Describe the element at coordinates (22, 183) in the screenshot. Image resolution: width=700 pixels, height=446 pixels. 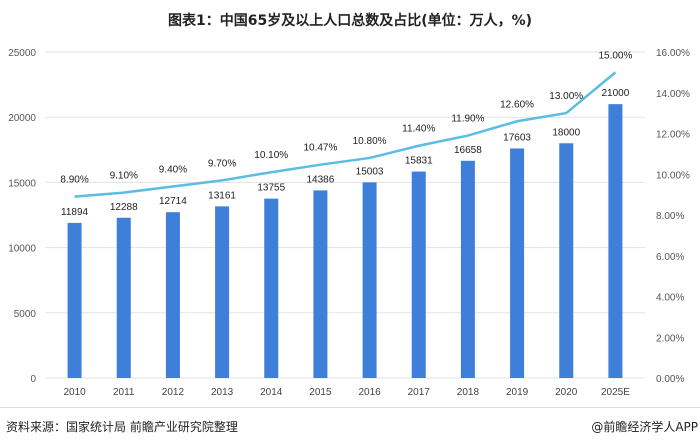
I see `left-axis-tick: 15000` at that location.